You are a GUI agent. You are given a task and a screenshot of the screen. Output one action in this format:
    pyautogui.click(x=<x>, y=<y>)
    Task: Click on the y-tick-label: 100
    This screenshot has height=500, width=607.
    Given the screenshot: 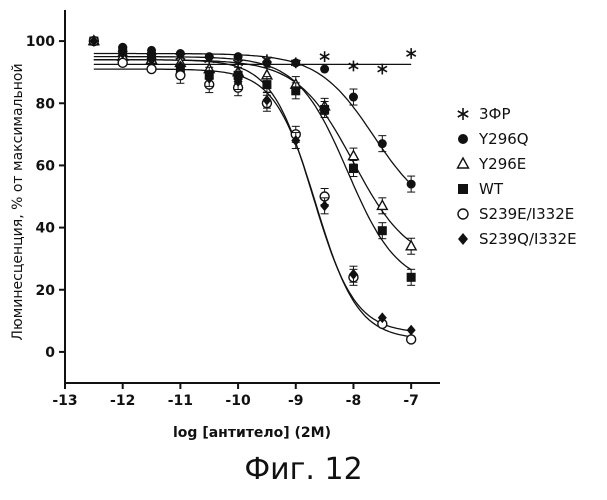 What is the action you would take?
    pyautogui.click(x=40, y=42)
    